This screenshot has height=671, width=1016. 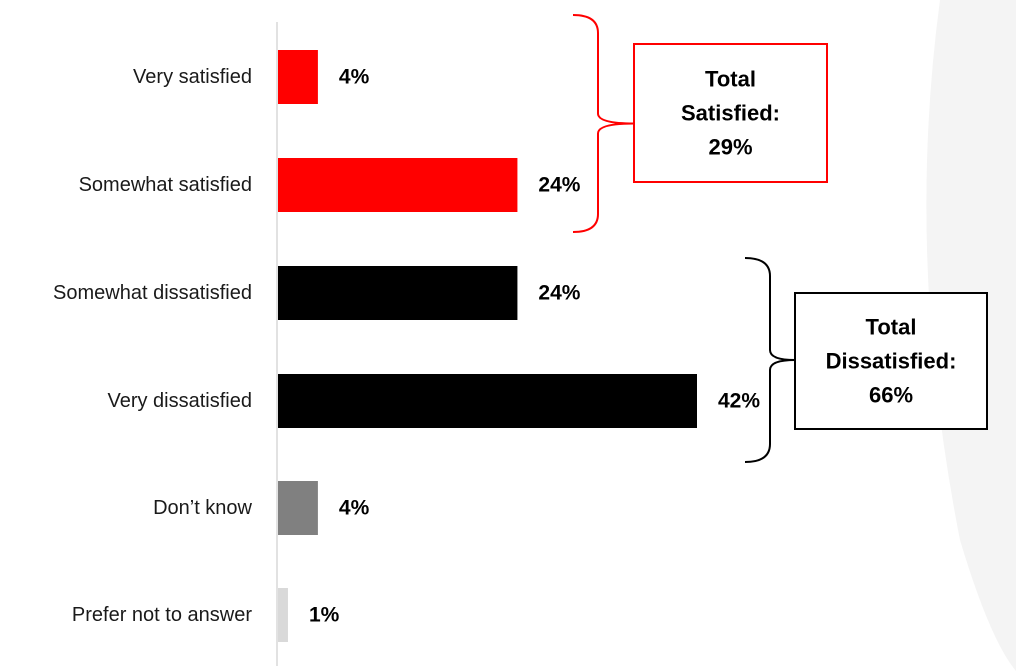 I want to click on callout-text: Satisfied:, so click(x=730, y=113).